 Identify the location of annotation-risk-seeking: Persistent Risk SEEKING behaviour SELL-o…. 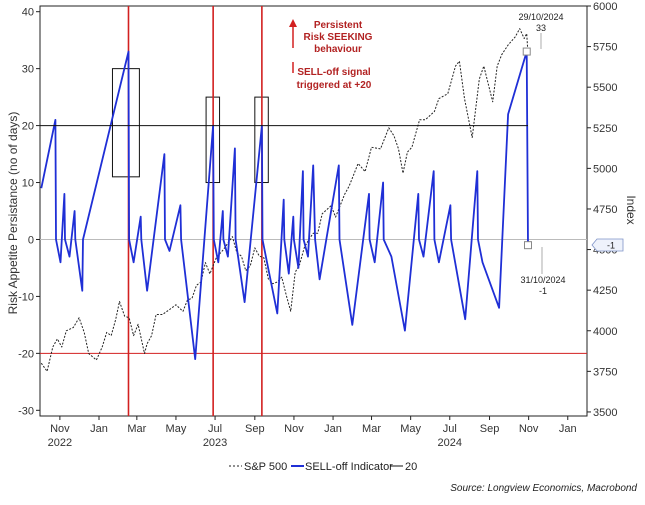
(331, 55).